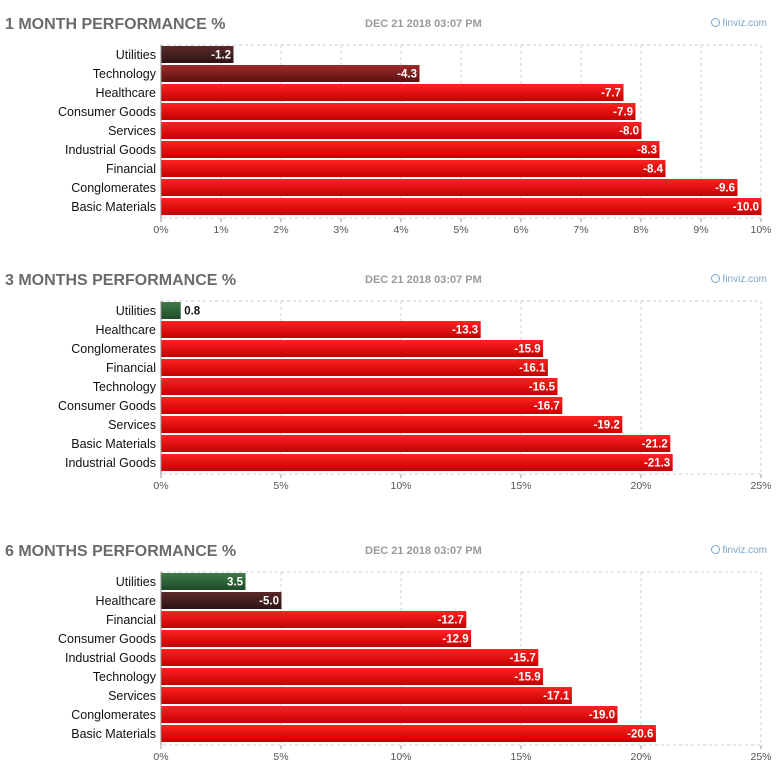 The image size is (779, 773). Describe the element at coordinates (629, 132) in the screenshot. I see `value-label: -8.0` at that location.